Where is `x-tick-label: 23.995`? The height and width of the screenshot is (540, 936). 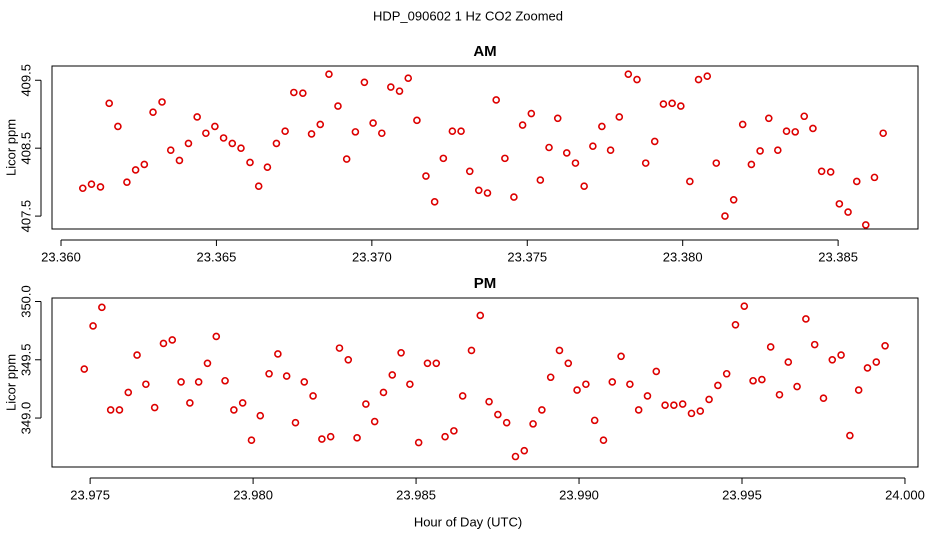 x-tick-label: 23.995 is located at coordinates (742, 494).